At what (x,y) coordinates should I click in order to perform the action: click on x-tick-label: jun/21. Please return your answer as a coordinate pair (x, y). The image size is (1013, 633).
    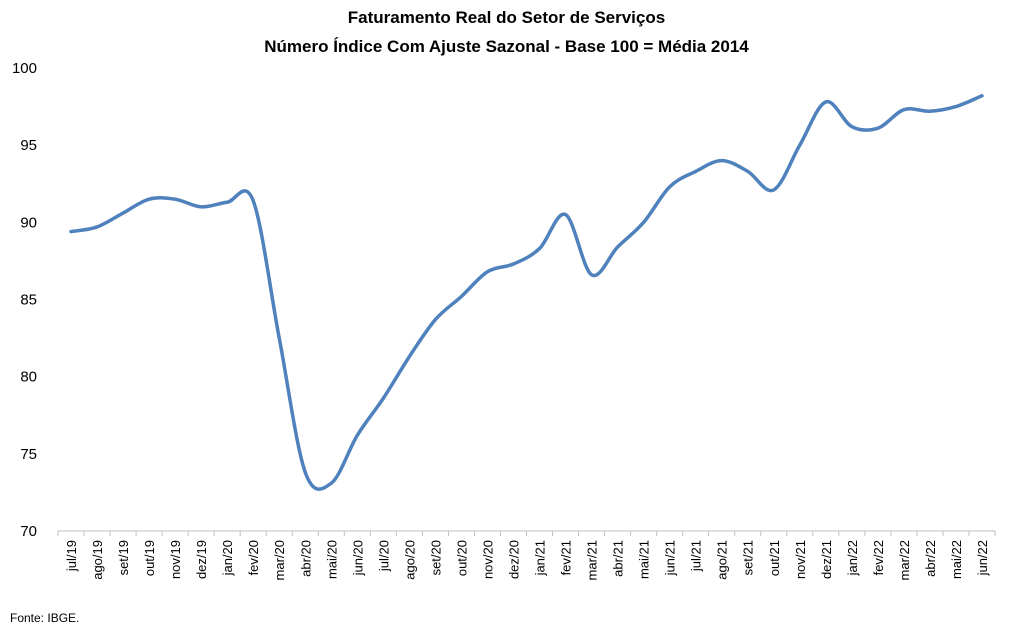
    Looking at the image, I should click on (670, 558).